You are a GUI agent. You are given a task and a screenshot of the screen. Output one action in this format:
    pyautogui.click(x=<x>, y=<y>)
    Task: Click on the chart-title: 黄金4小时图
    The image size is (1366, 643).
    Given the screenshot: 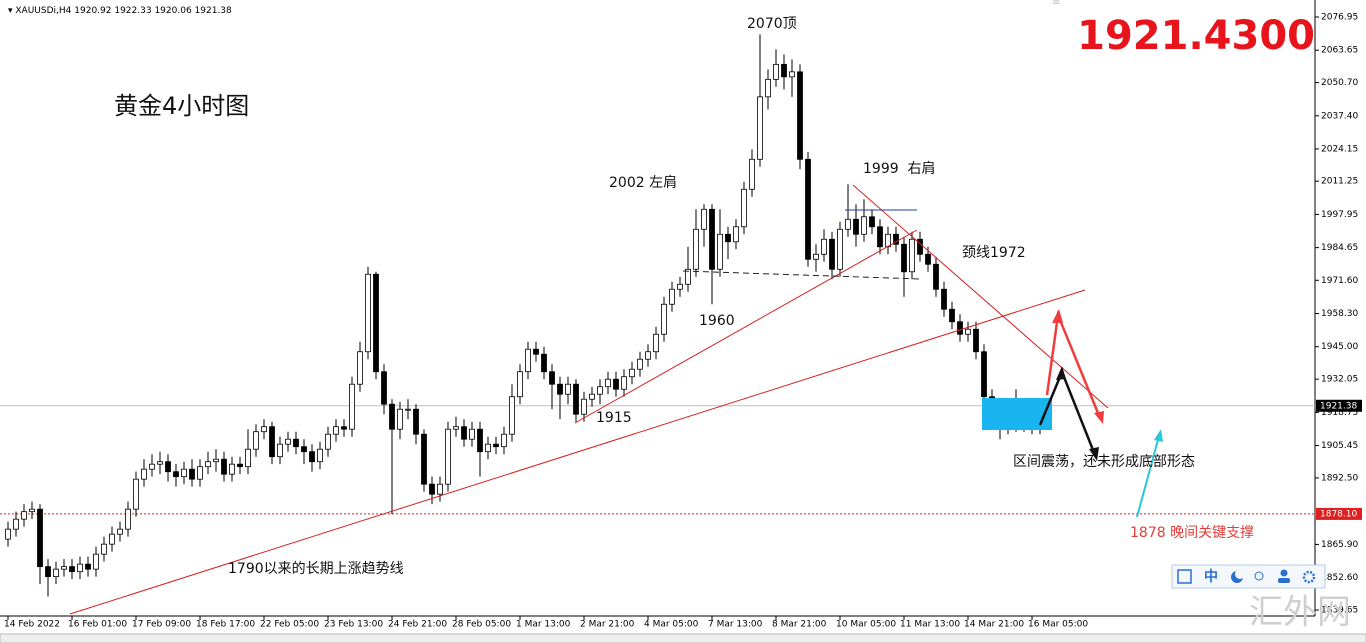 What is the action you would take?
    pyautogui.click(x=181, y=106)
    